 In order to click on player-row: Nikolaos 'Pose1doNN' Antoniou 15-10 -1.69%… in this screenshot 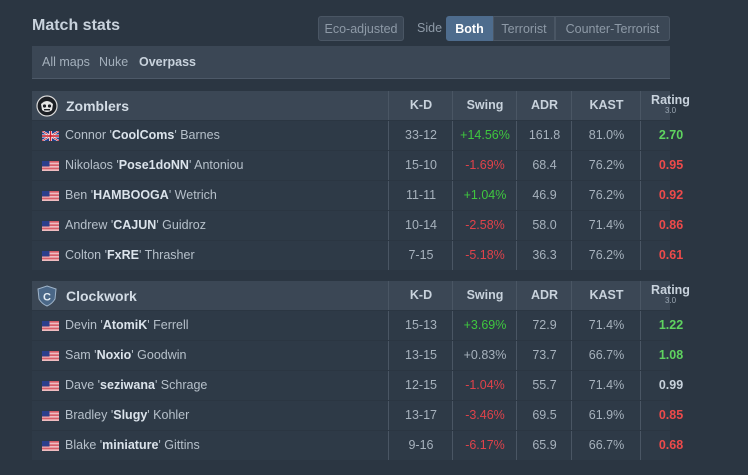, I will do `click(357, 166)`.